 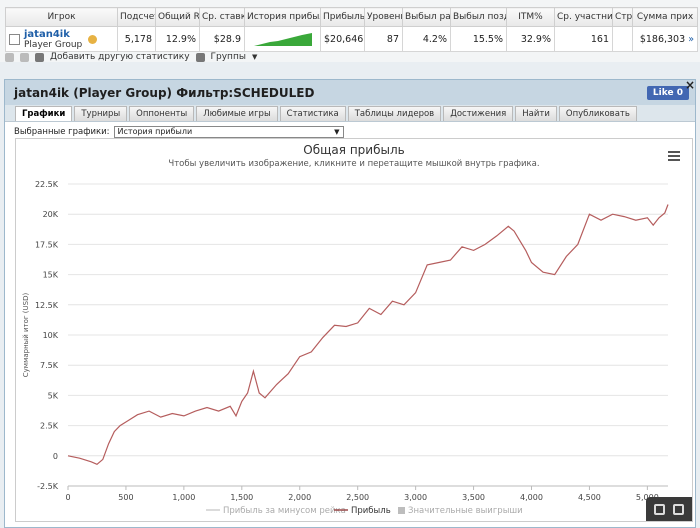 I want to click on x-tick-label: 1,000, so click(x=183, y=497).